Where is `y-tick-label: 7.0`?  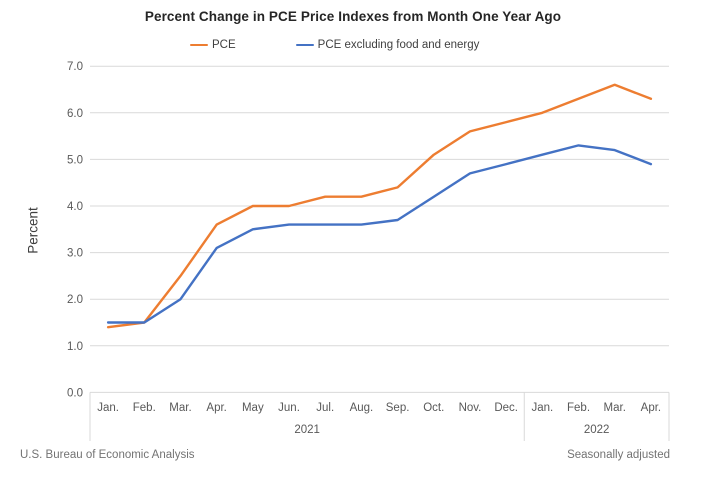
y-tick-label: 7.0 is located at coordinates (75, 67).